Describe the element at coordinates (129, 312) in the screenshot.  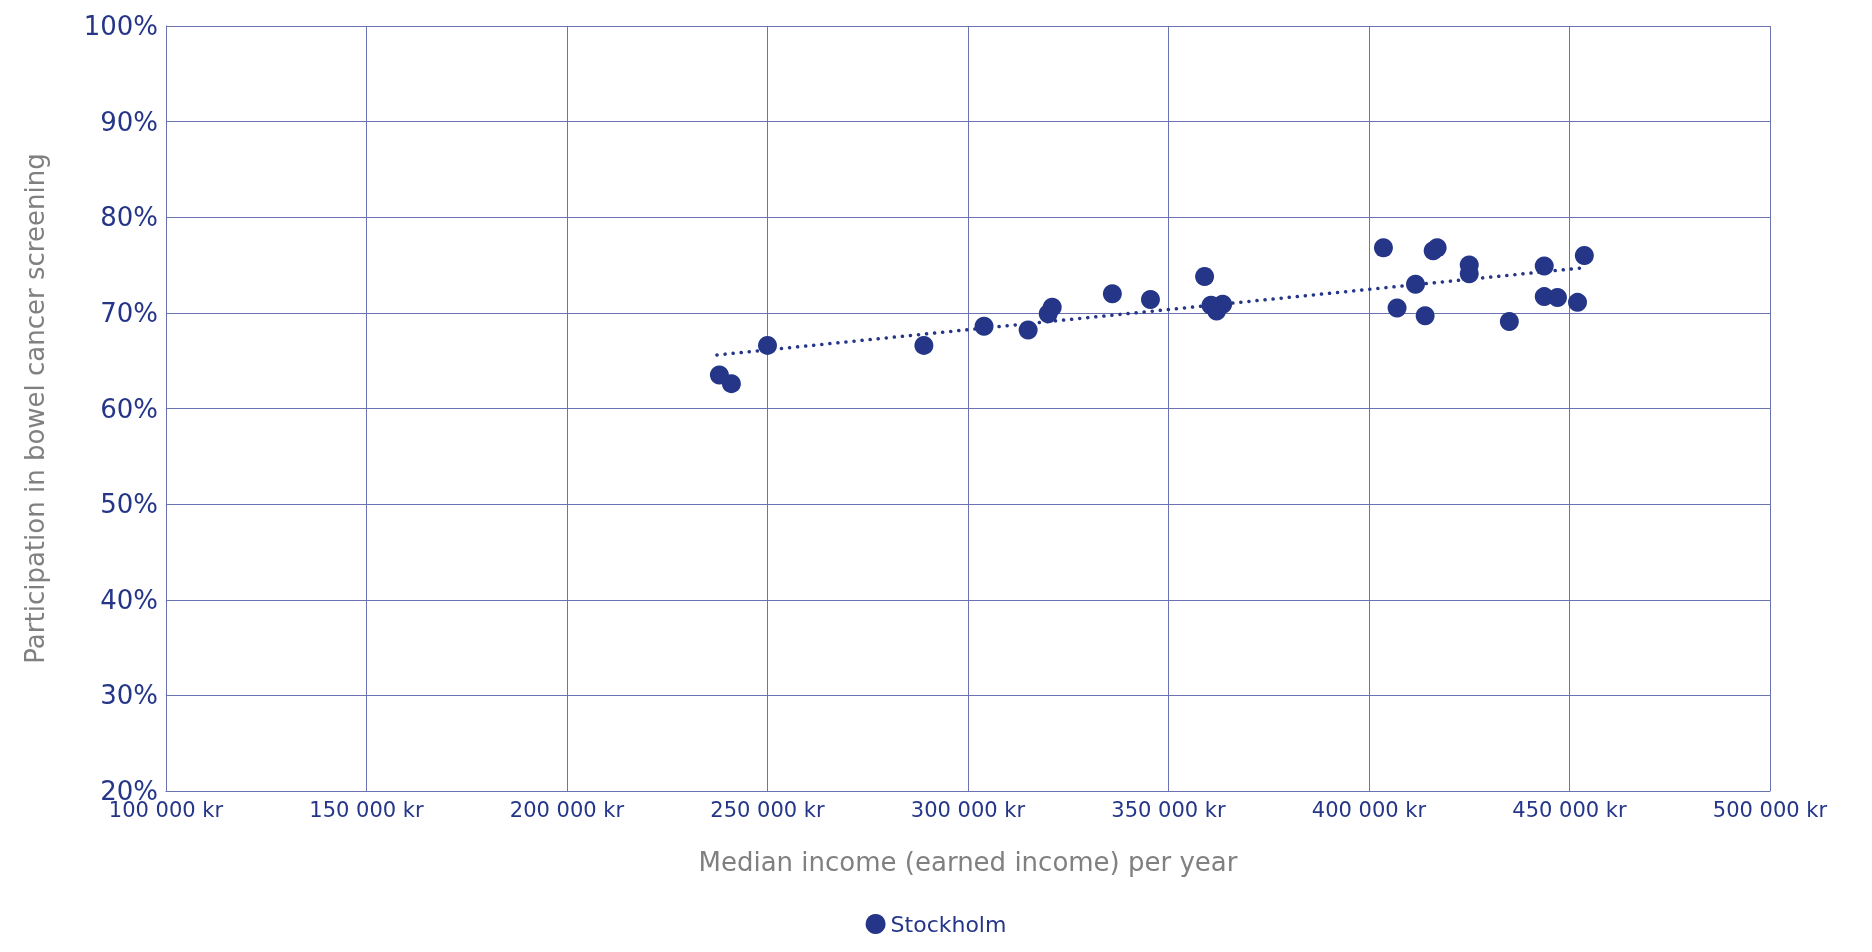
I see `y-tick-label: 70%` at that location.